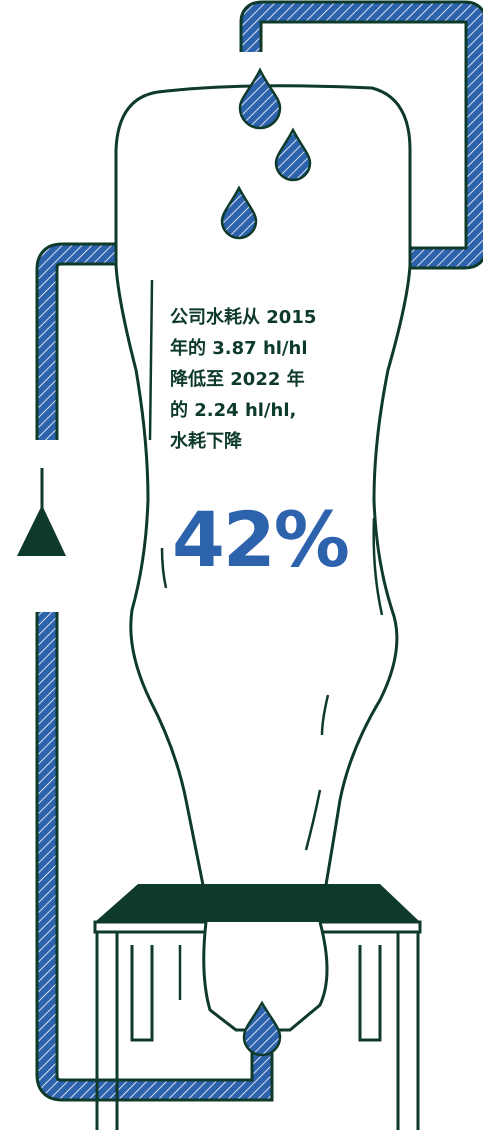  Describe the element at coordinates (239, 348) in the screenshot. I see `caption-line: 年的 3.87 hl/hl` at that location.